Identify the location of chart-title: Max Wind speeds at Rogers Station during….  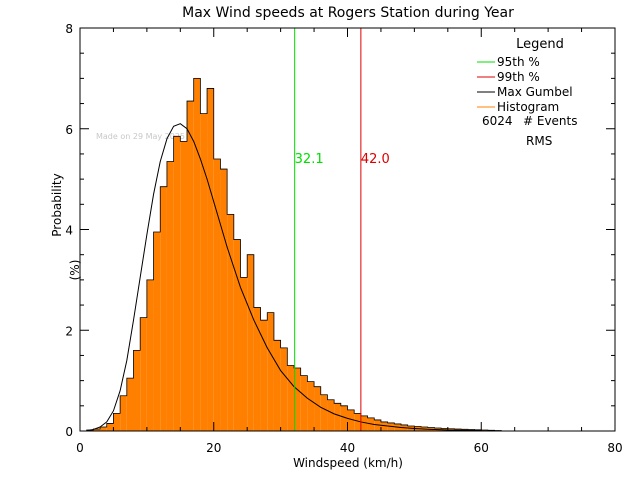
(348, 13).